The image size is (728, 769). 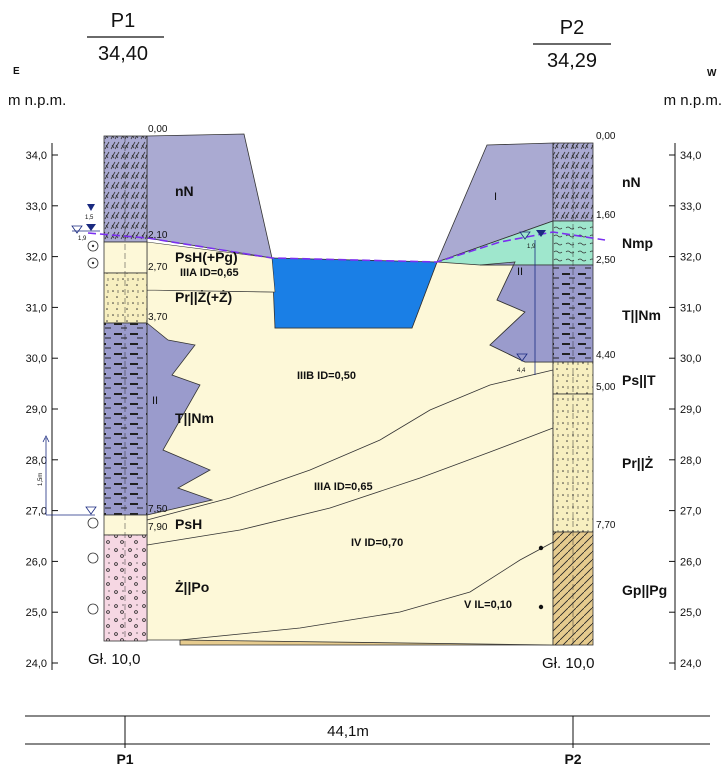 I want to click on p1-depth-5: 7,90, so click(x=158, y=527).